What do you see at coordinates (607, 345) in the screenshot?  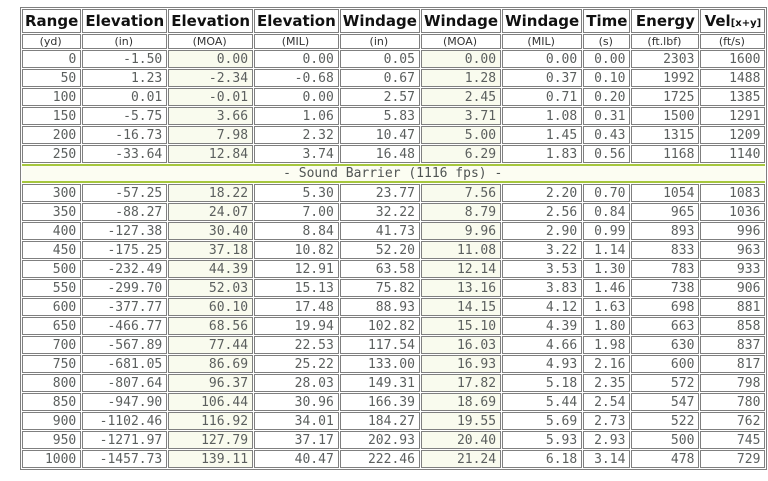 I see `cell: 1.98` at bounding box center [607, 345].